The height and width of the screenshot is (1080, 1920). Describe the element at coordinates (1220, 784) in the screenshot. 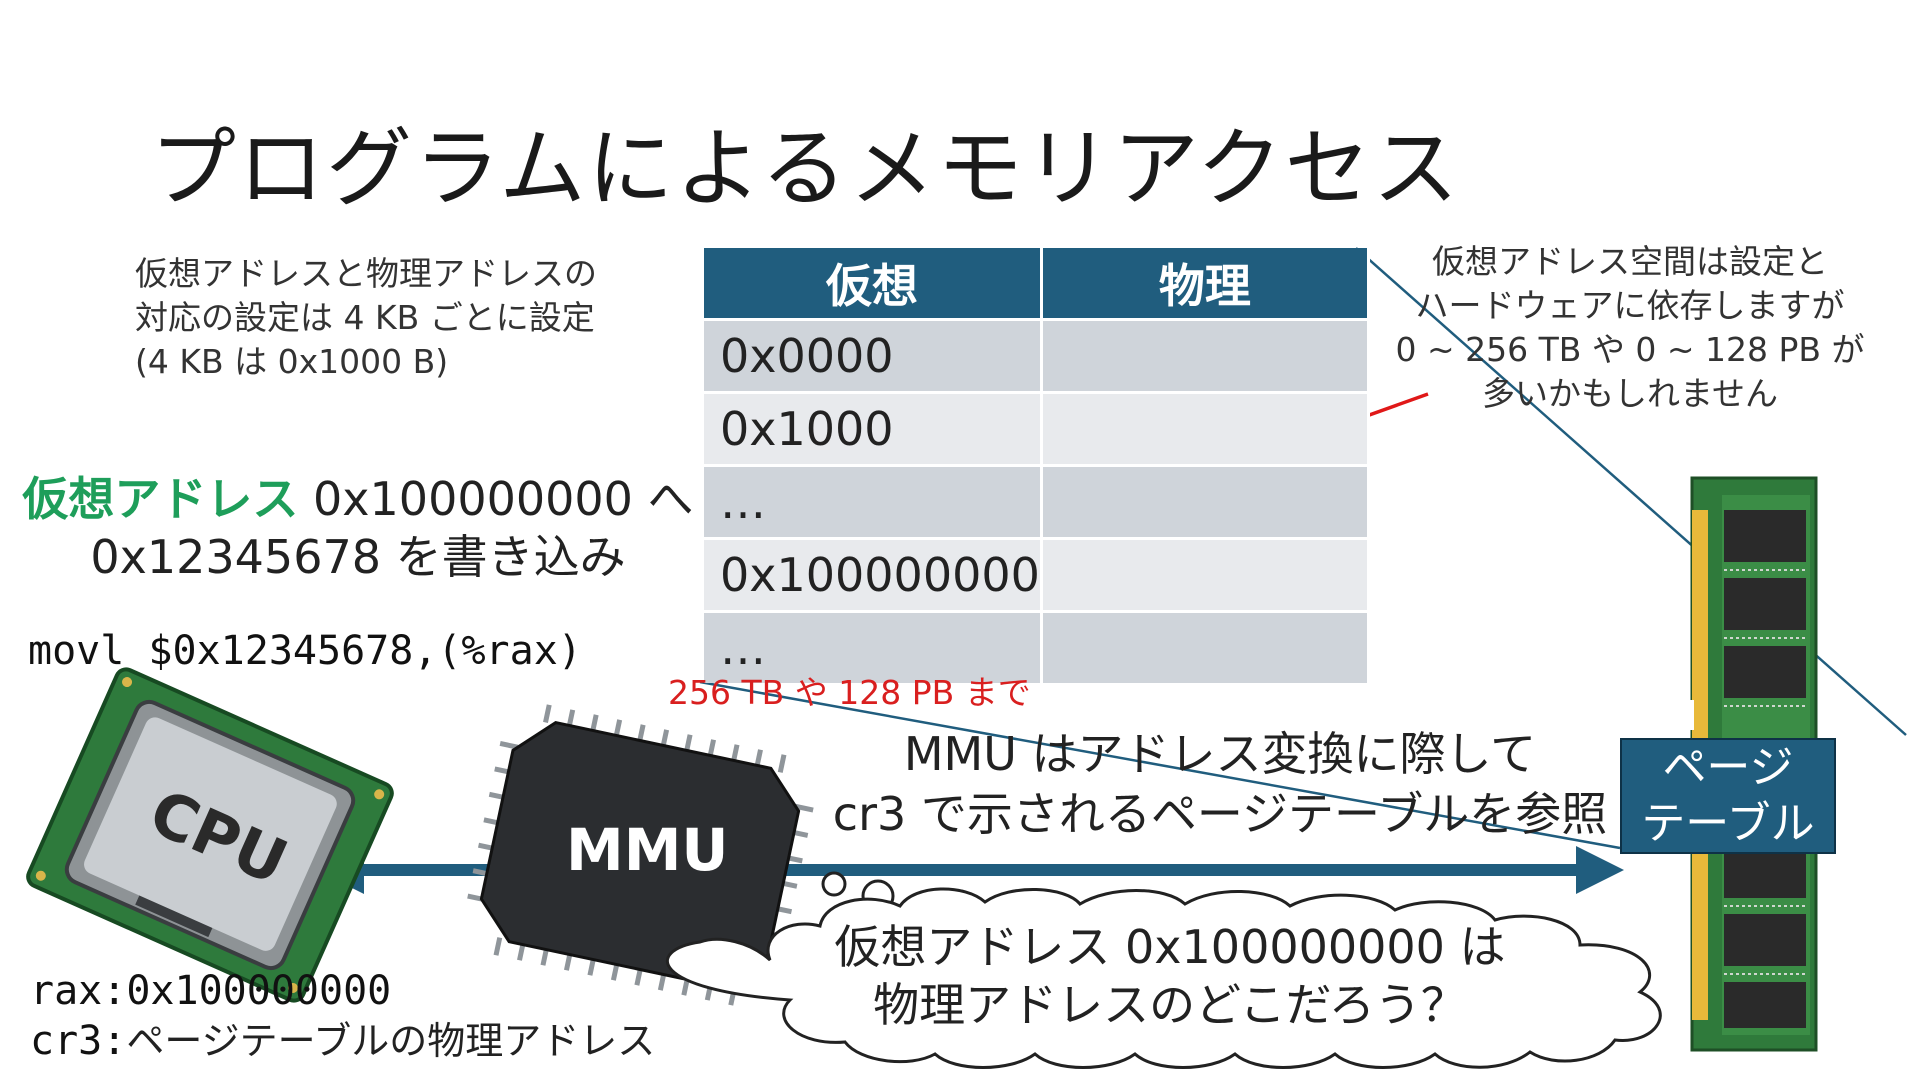

I see `mmu-note: MMU はアドレス変換に際して cr3 で示されるページテーブルを参照` at that location.